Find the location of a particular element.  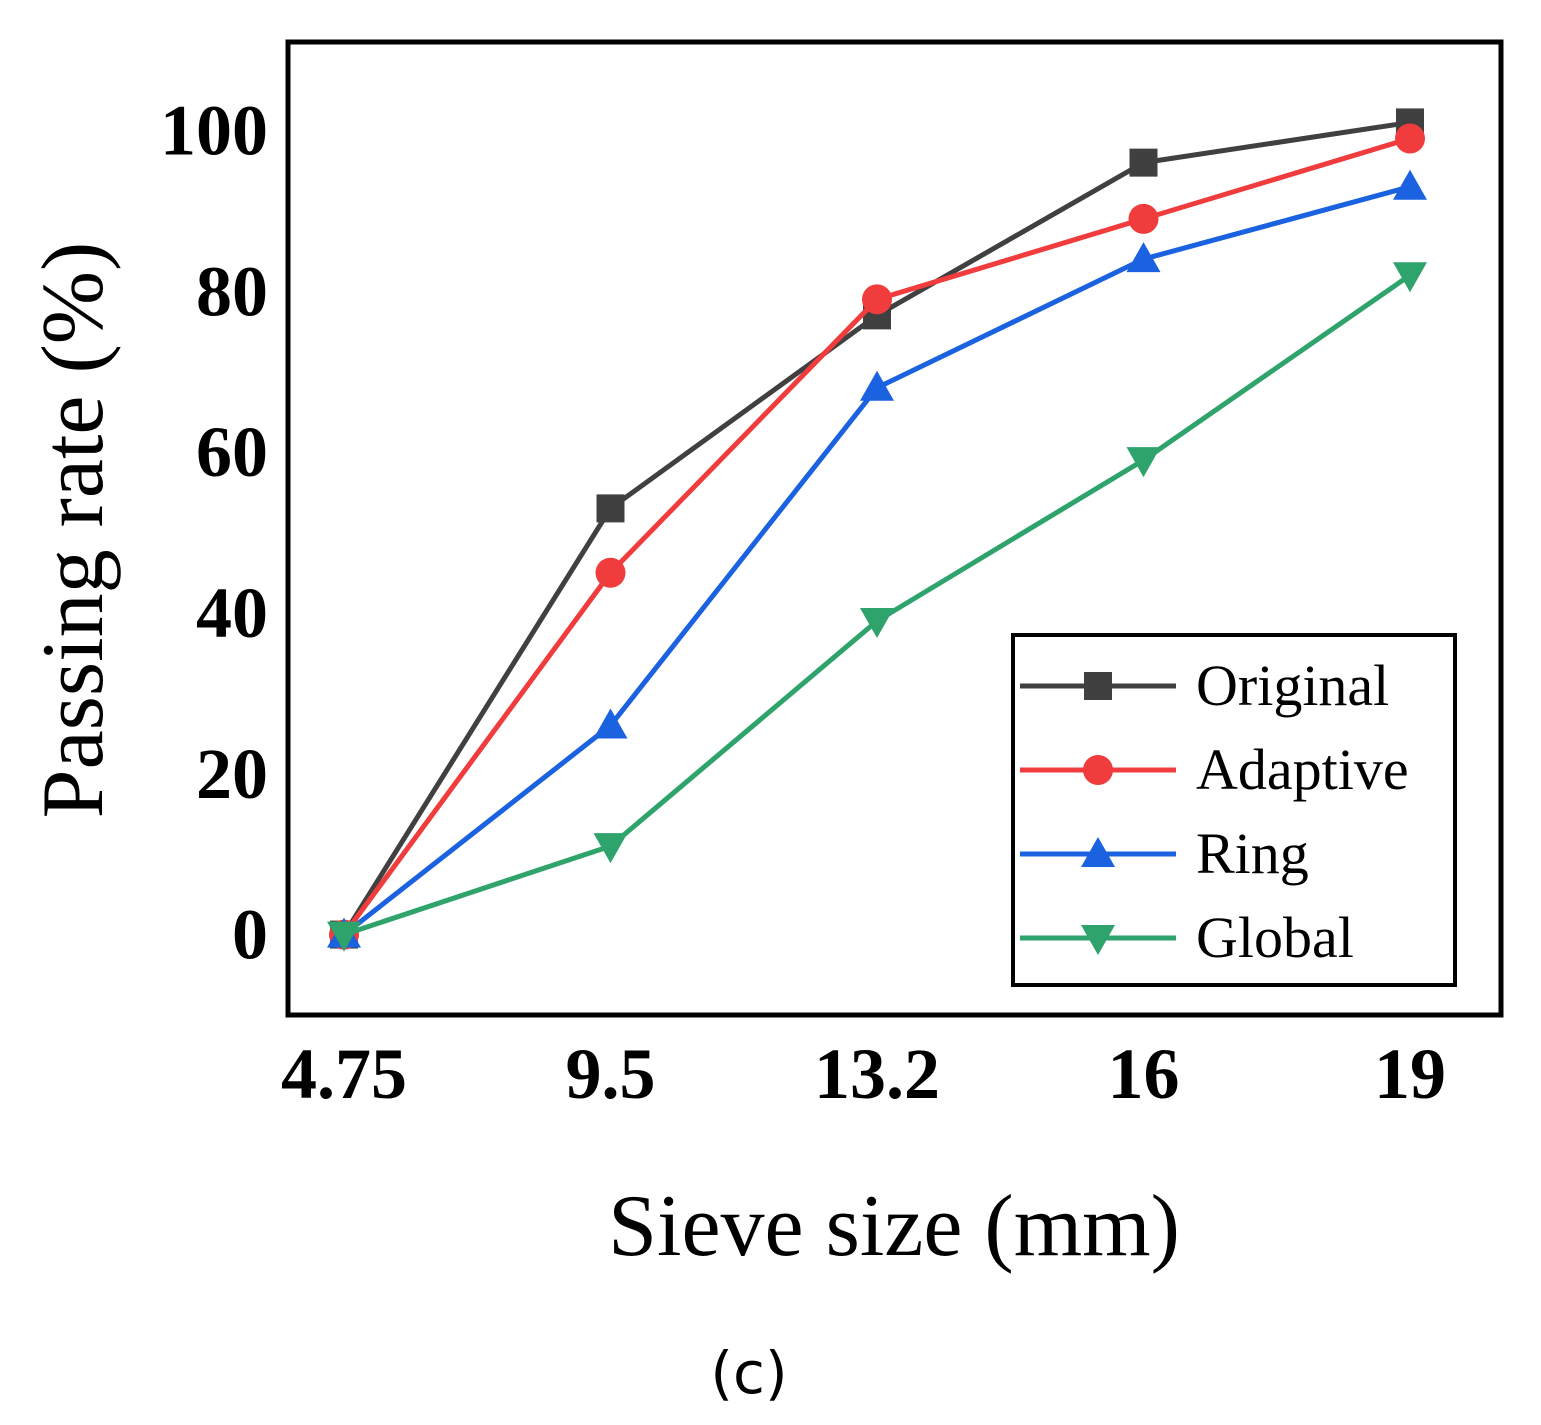

y-axis-ticks: 0 20 40 60 80 100 is located at coordinates (214, 532).